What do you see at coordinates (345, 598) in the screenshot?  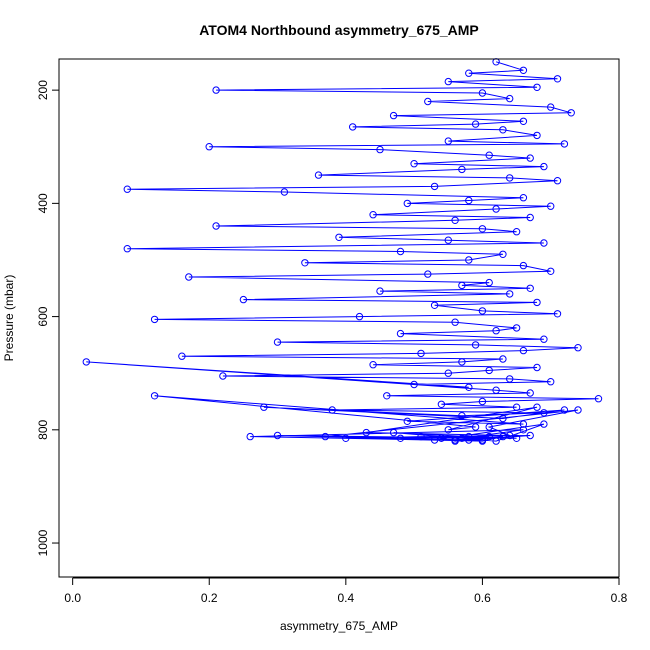 I see `x-tick-label: 0.4` at bounding box center [345, 598].